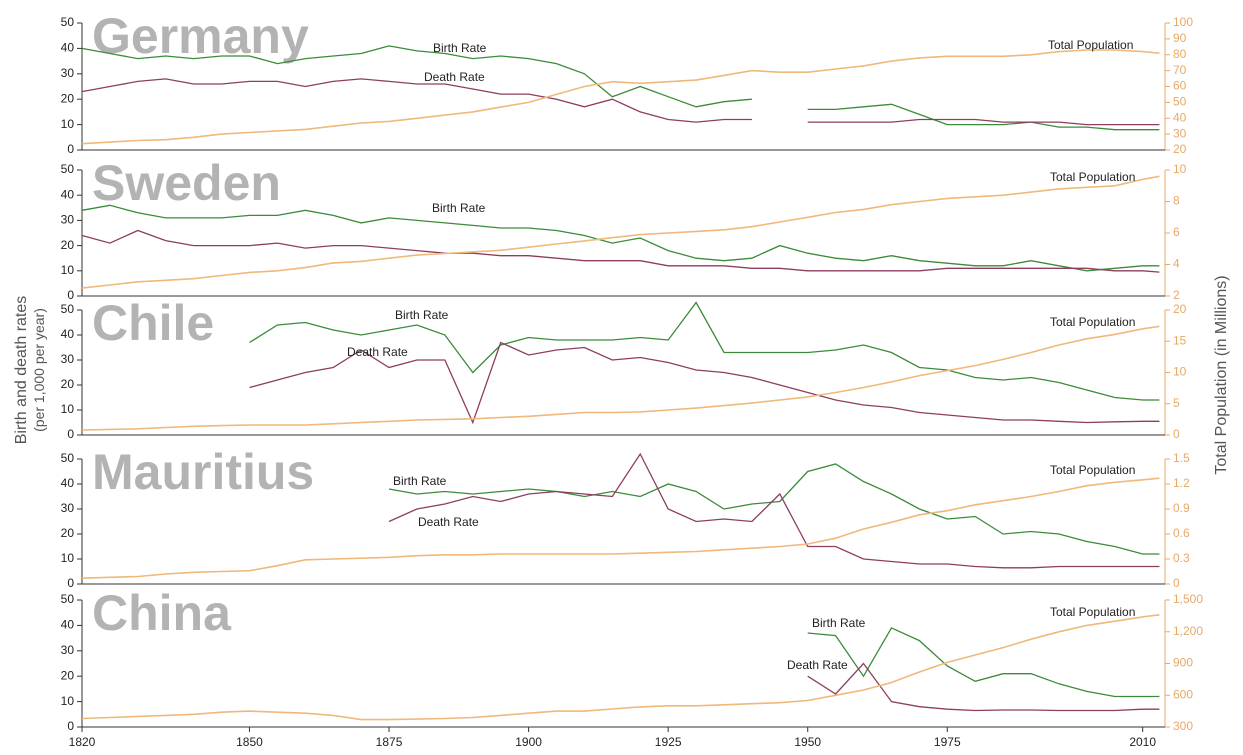 This screenshot has width=1243, height=755. What do you see at coordinates (162, 613) in the screenshot?
I see `panel-title: China` at bounding box center [162, 613].